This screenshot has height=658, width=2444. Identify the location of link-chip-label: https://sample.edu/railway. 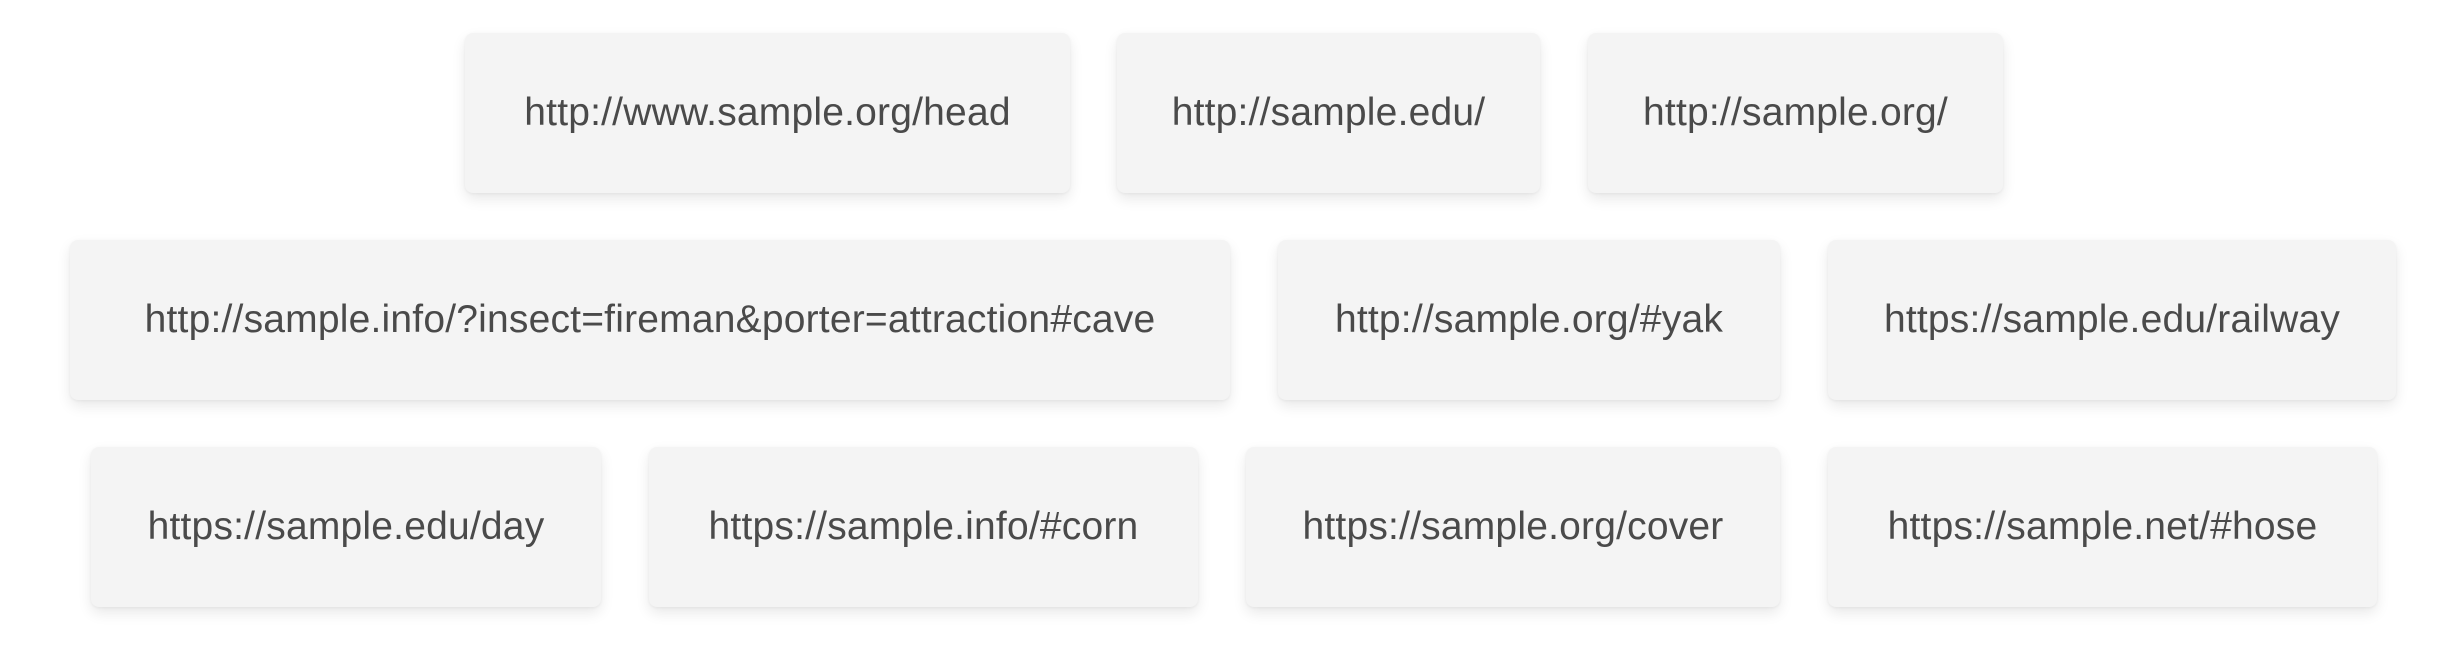
(2112, 319).